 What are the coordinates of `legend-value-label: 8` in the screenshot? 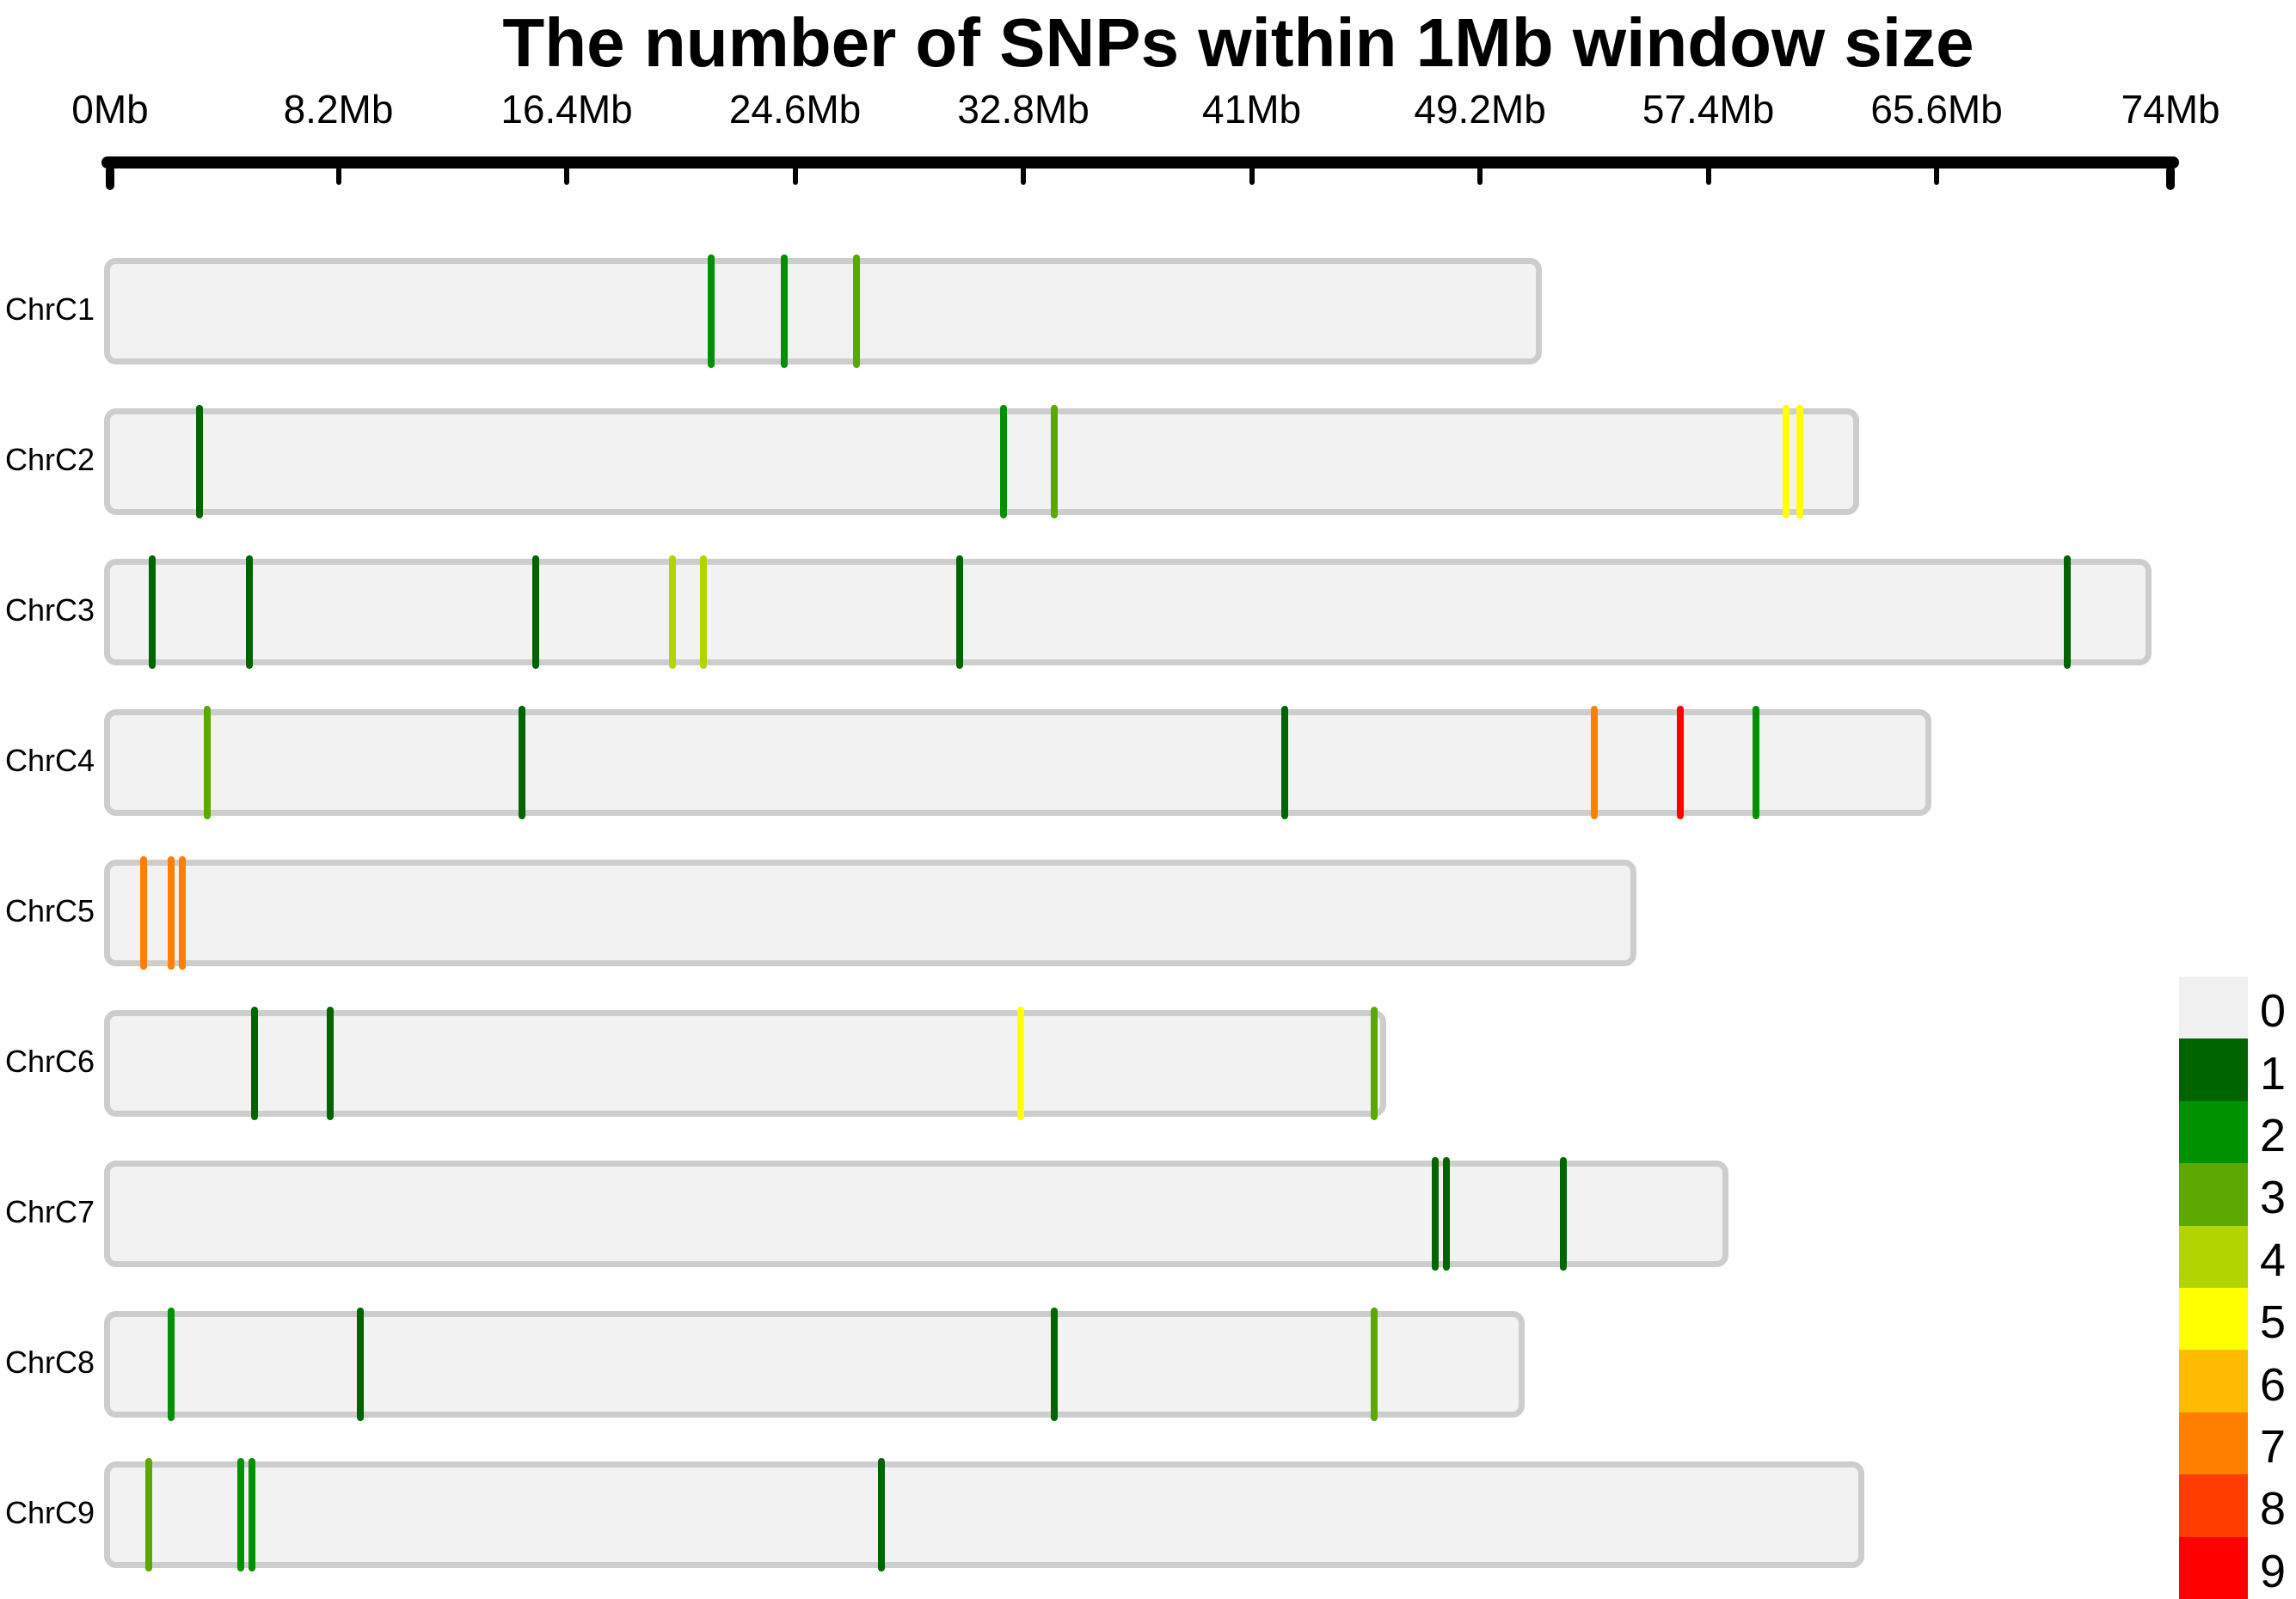 It's located at (2273, 1509).